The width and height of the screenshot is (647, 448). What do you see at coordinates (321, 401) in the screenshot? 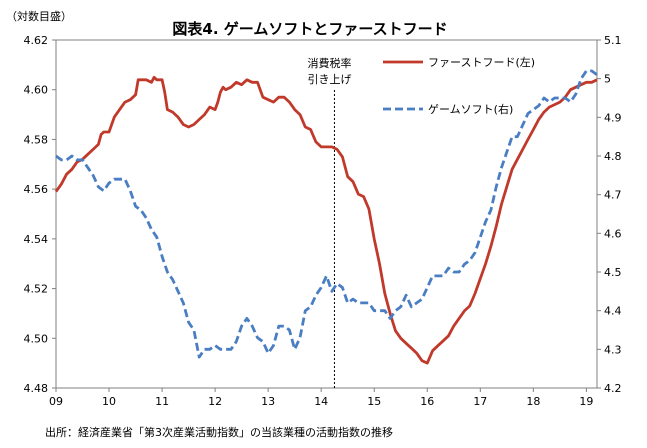
I see `x-tick-label: 14` at bounding box center [321, 401].